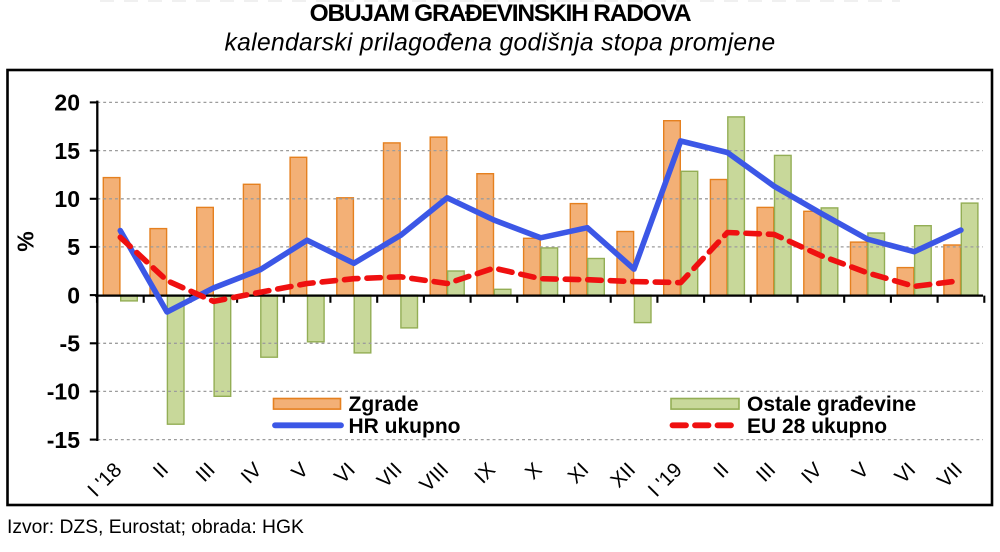 The image size is (1000, 552). What do you see at coordinates (63, 392) in the screenshot?
I see `svg-text: -10` at bounding box center [63, 392].